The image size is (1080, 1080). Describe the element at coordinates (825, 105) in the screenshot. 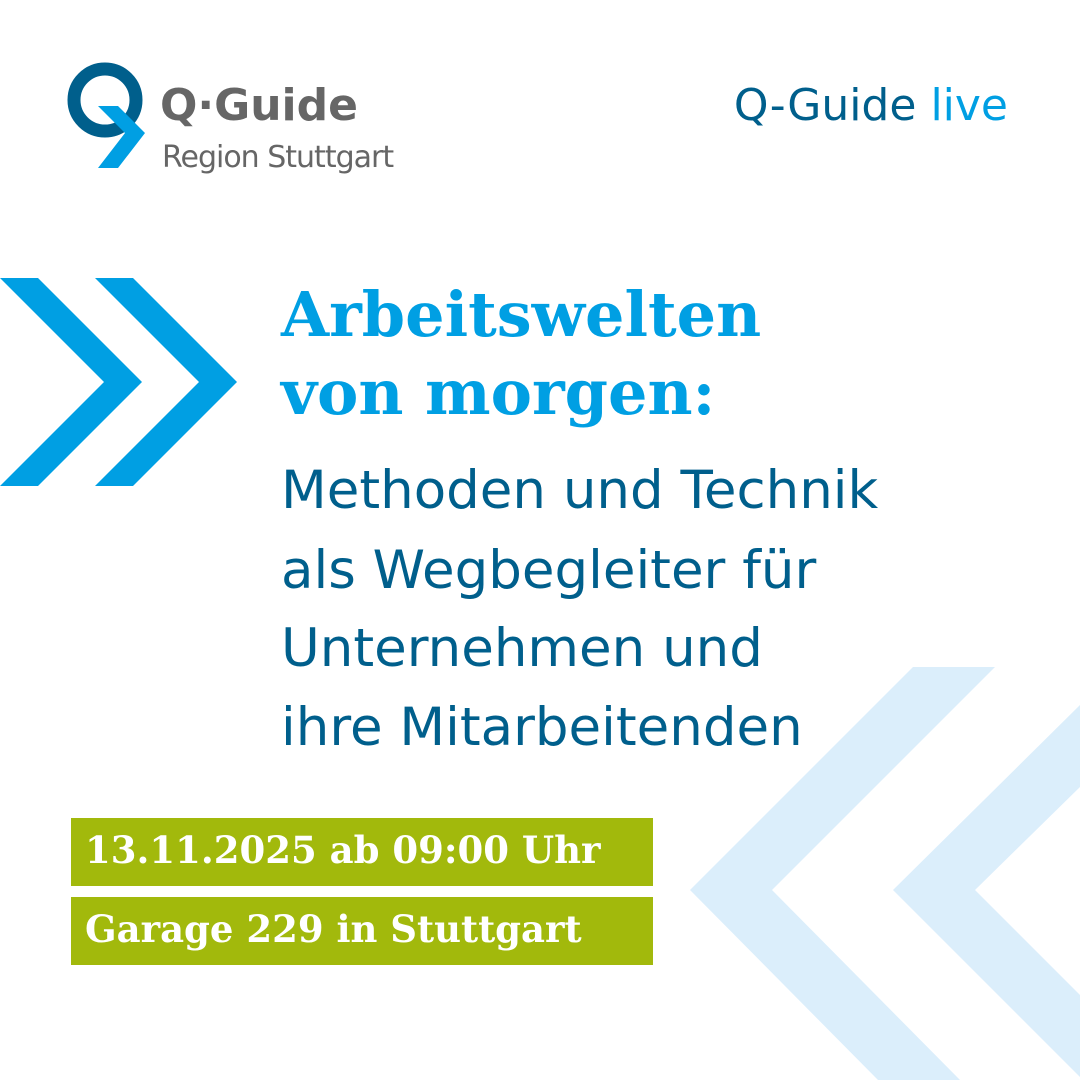

I see `series-prefix: Q-Guide` at that location.